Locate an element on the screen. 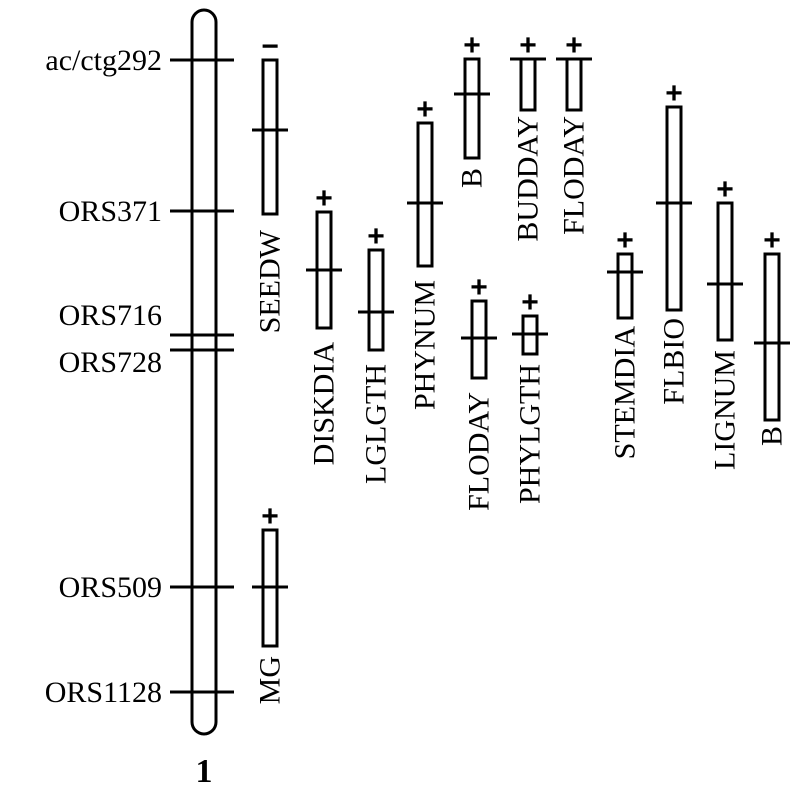 The width and height of the screenshot is (790, 786). qtl-flbio: + FLBIO is located at coordinates (674, 241).